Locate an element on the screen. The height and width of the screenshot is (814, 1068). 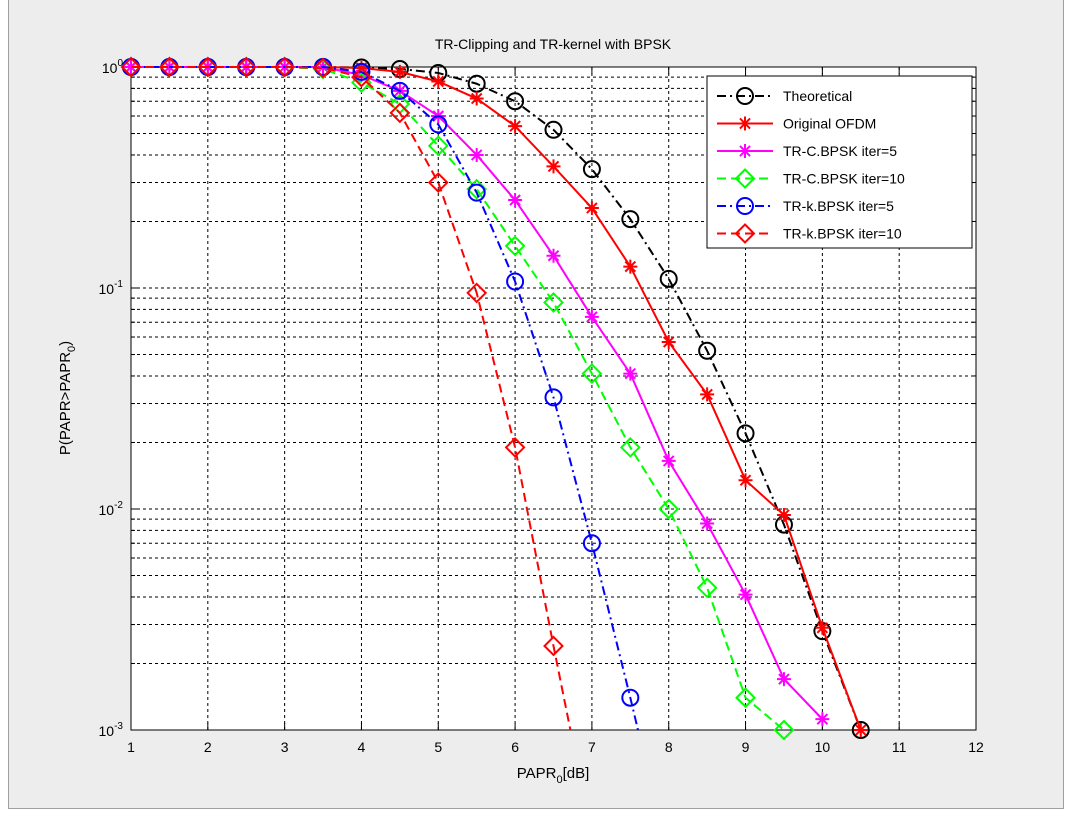
y-tick-label: 10⁰ is located at coordinates (113, 67).